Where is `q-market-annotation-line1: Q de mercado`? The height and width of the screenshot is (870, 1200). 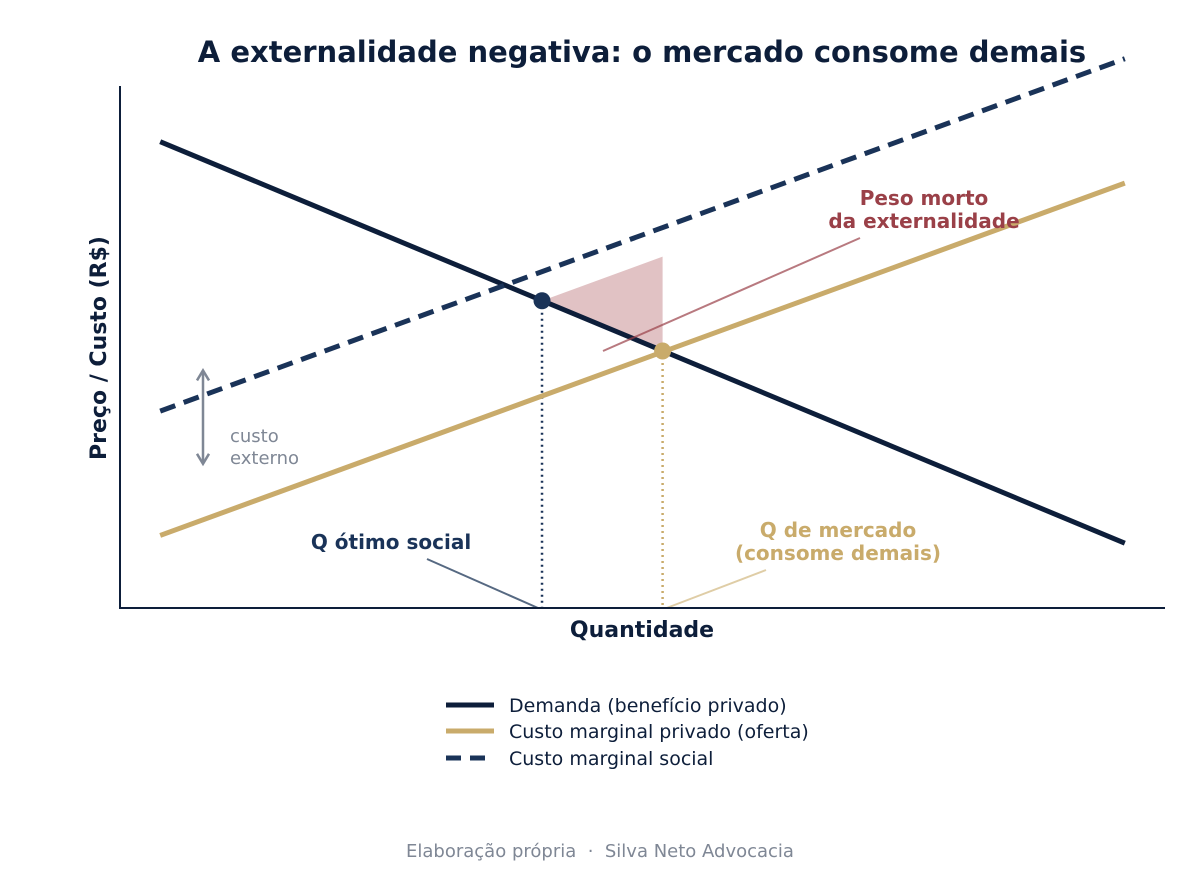 q-market-annotation-line1: Q de mercado is located at coordinates (838, 530).